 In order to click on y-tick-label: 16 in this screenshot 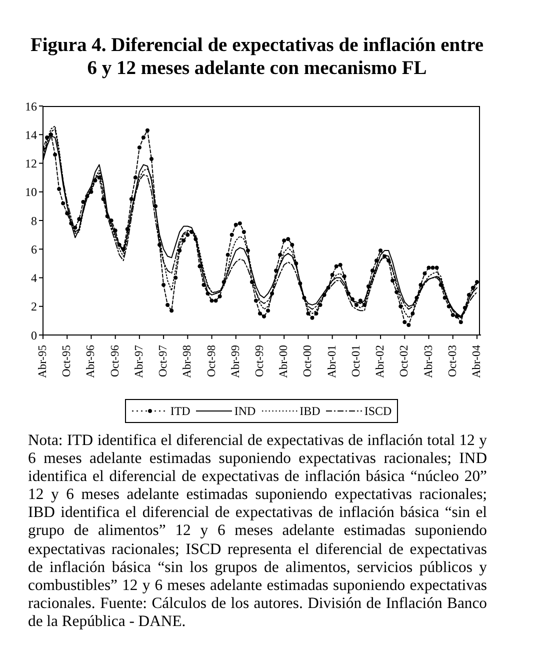, I will do `click(31, 106)`.